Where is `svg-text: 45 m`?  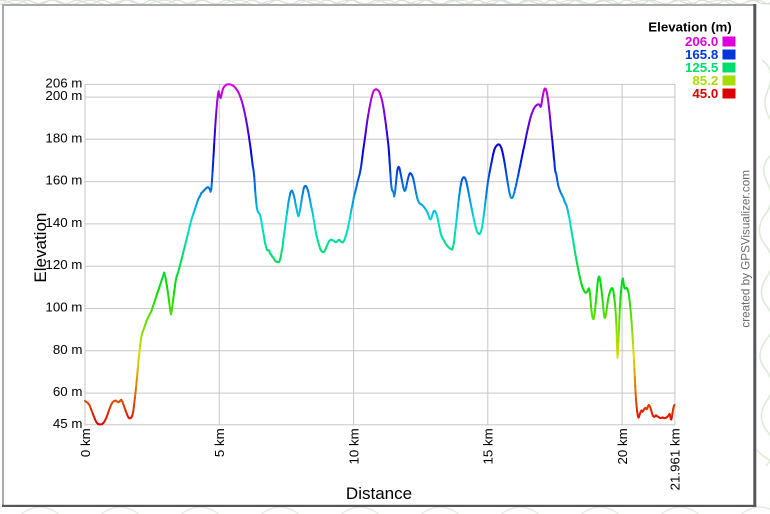
svg-text: 45 m is located at coordinates (68, 423).